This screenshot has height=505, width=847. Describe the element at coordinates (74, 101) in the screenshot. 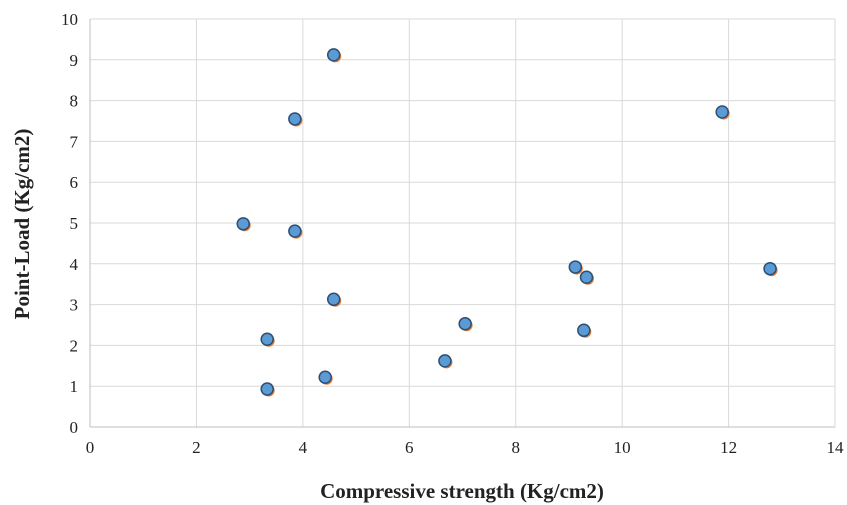

I see `y-tick-label: 8` at that location.